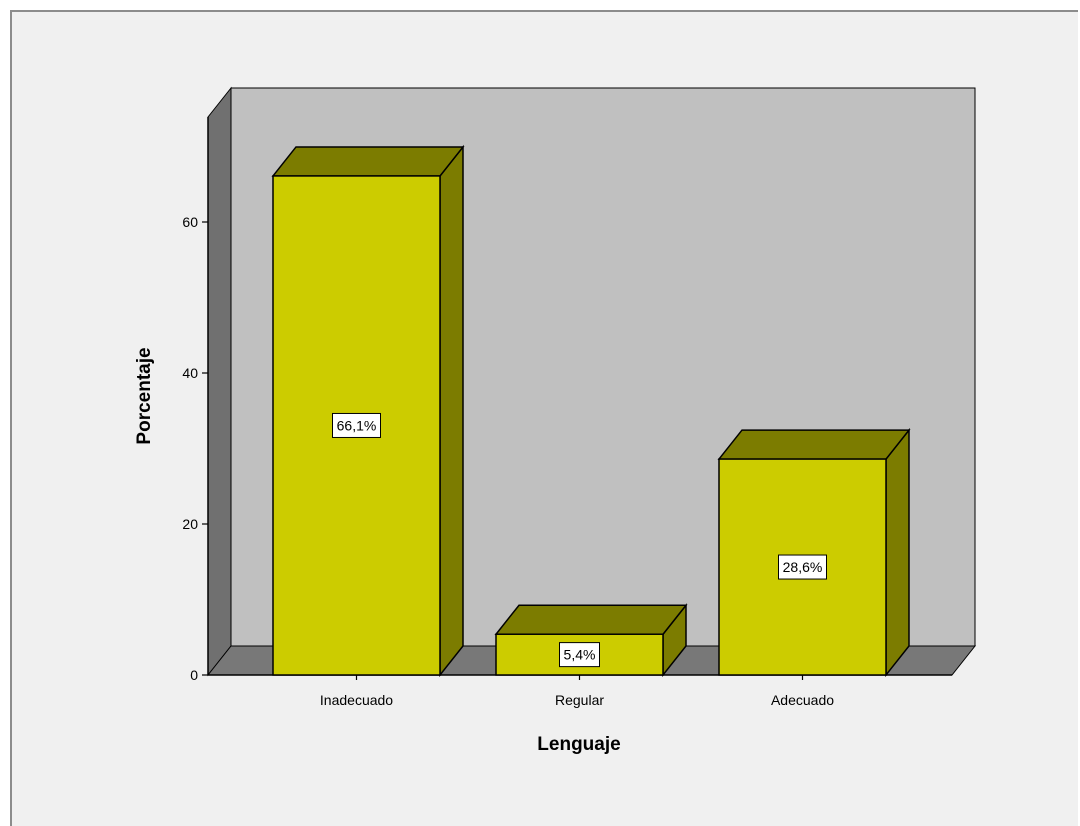  What do you see at coordinates (190, 524) in the screenshot?
I see `y-tick-label: 20` at bounding box center [190, 524].